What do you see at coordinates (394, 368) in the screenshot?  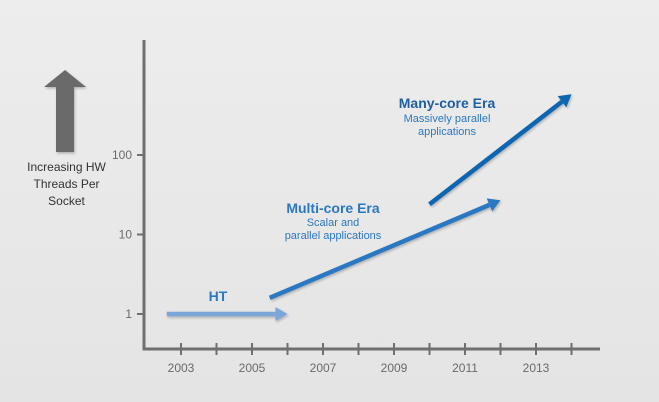 I see `x-tick-label: 2009` at bounding box center [394, 368].